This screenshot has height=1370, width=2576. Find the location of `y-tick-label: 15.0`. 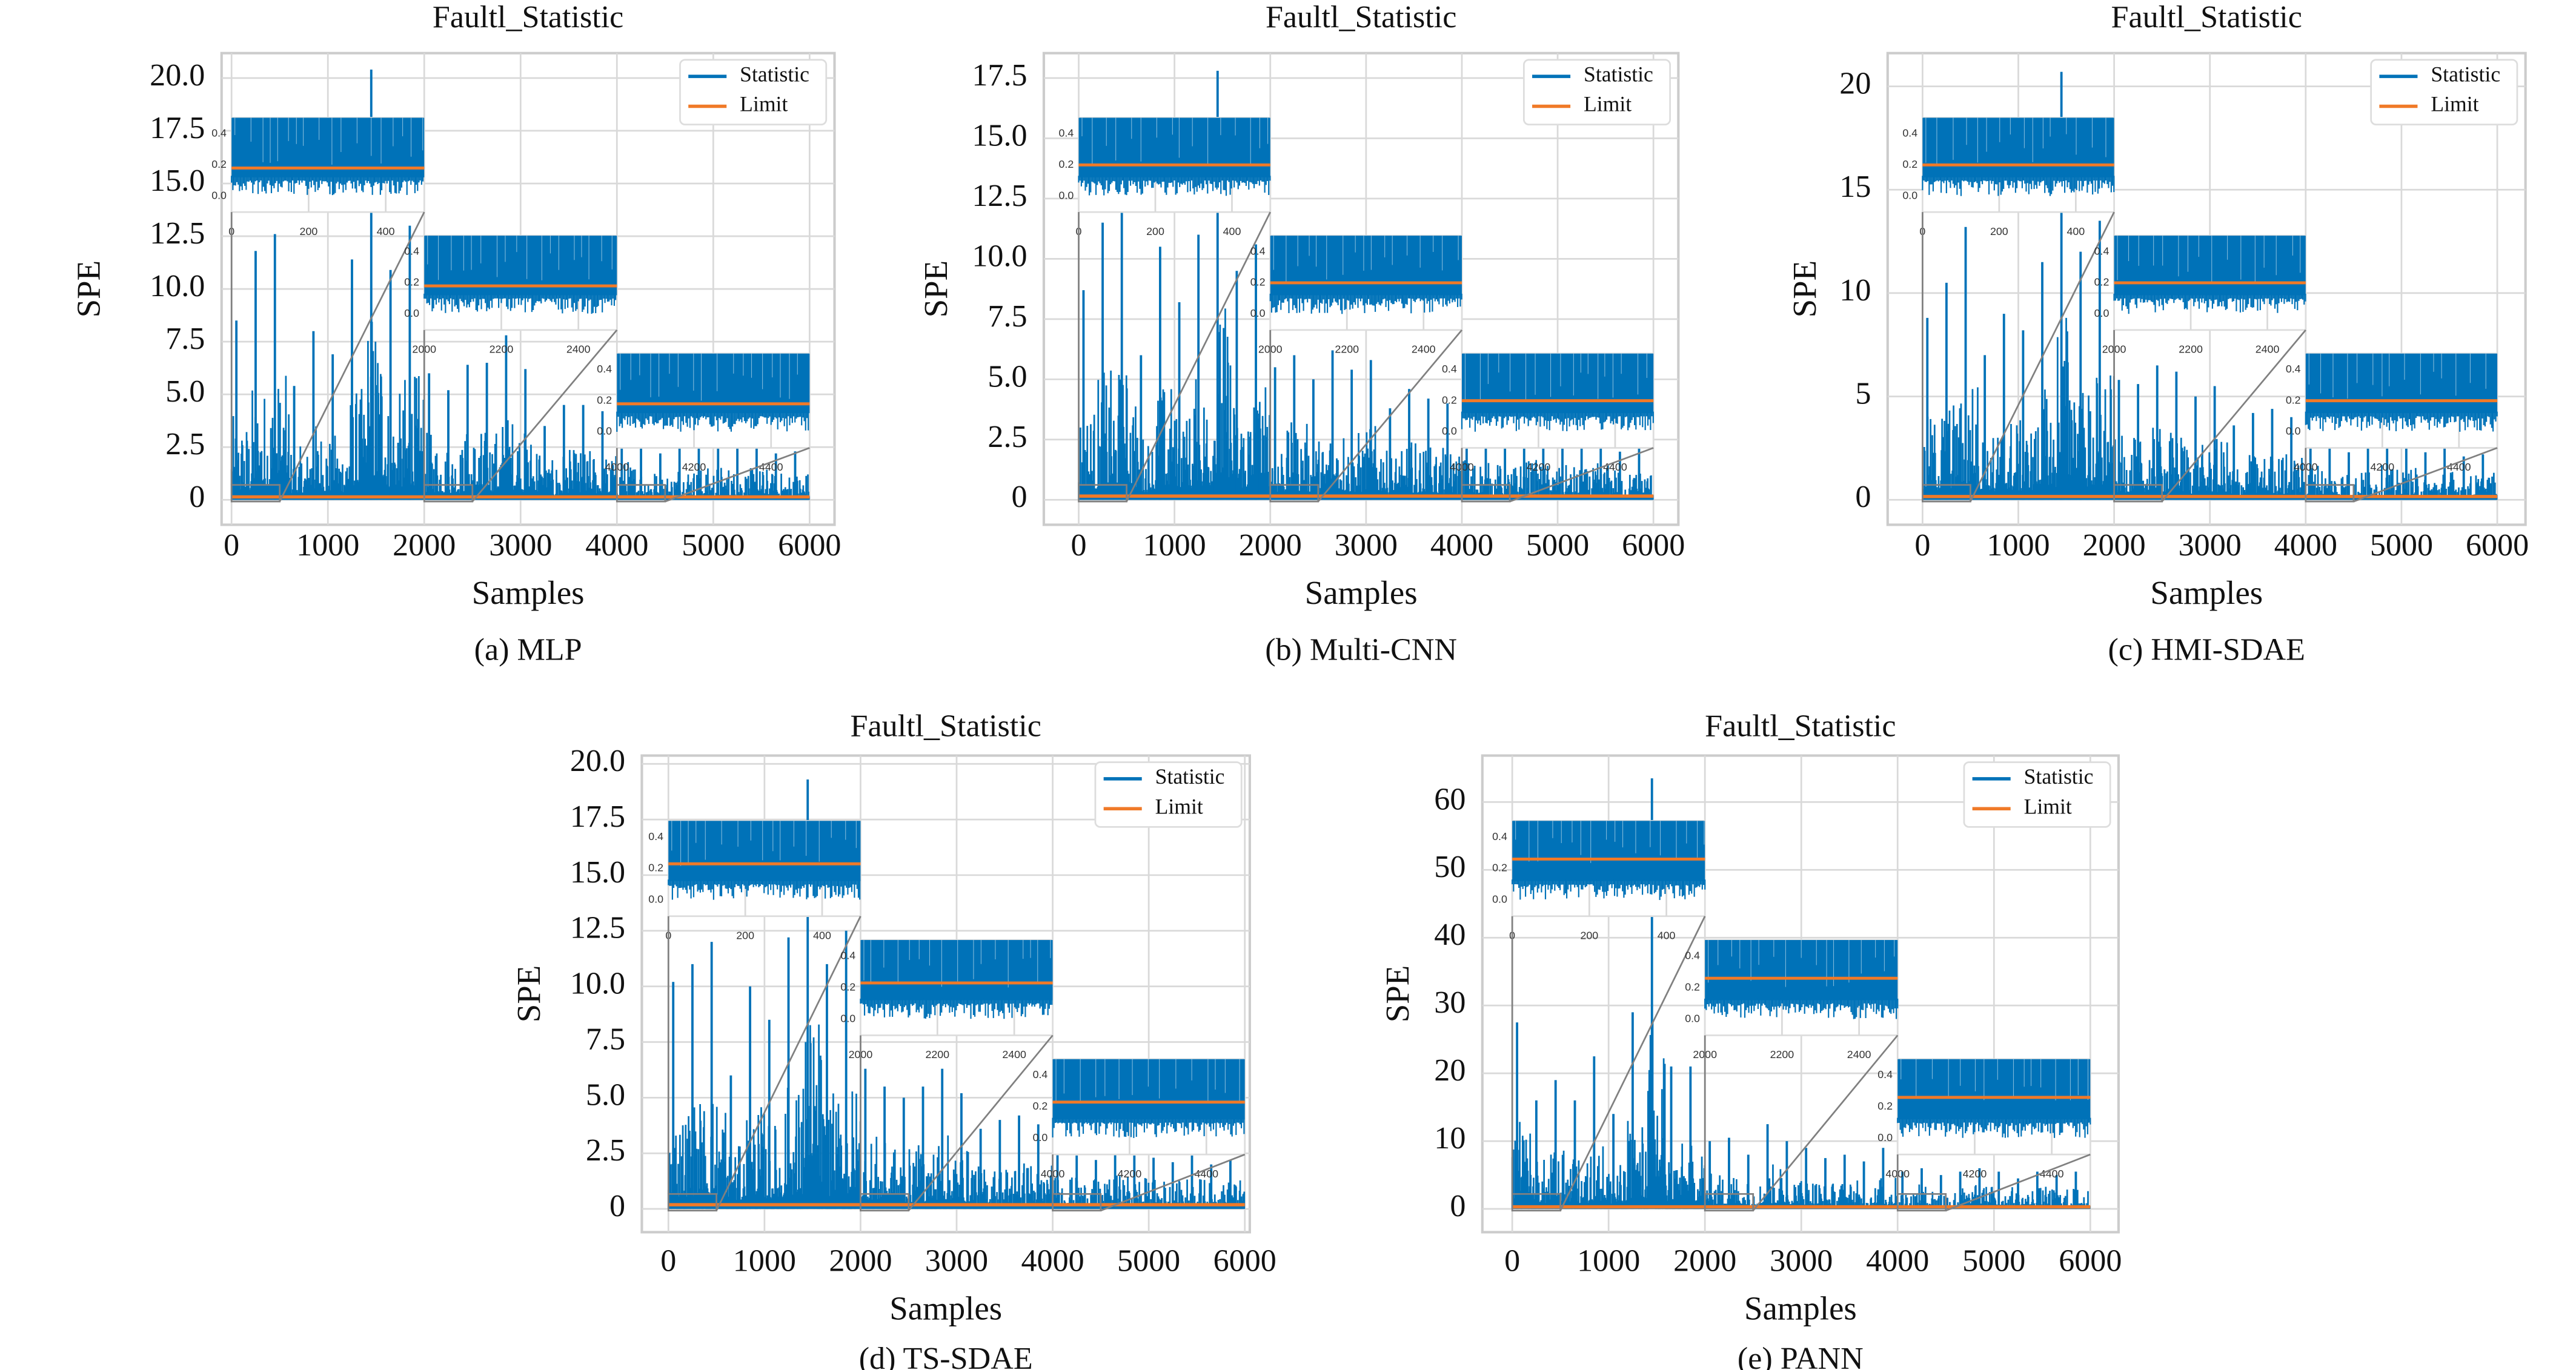

y-tick-label: 15.0 is located at coordinates (597, 872).